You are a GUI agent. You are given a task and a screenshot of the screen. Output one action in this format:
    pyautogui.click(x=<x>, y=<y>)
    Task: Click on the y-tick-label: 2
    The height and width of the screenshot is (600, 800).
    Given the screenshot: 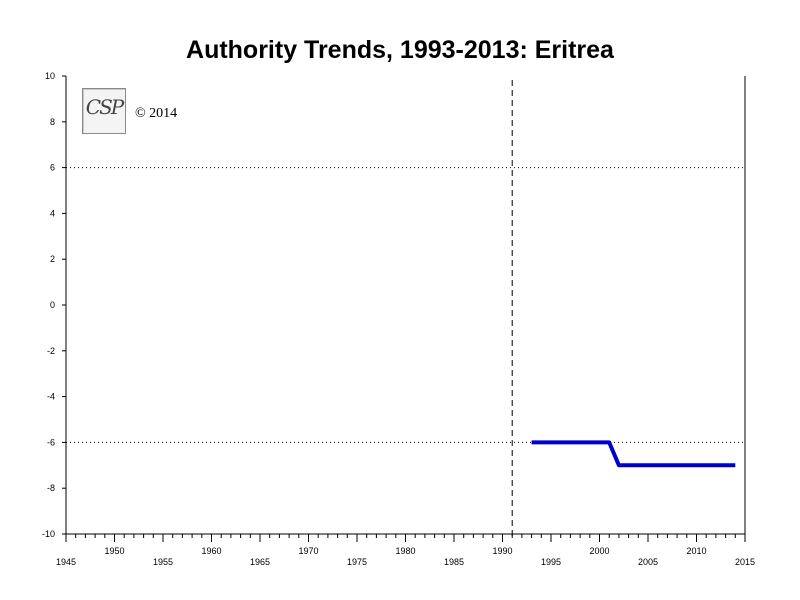 What is the action you would take?
    pyautogui.click(x=52, y=259)
    